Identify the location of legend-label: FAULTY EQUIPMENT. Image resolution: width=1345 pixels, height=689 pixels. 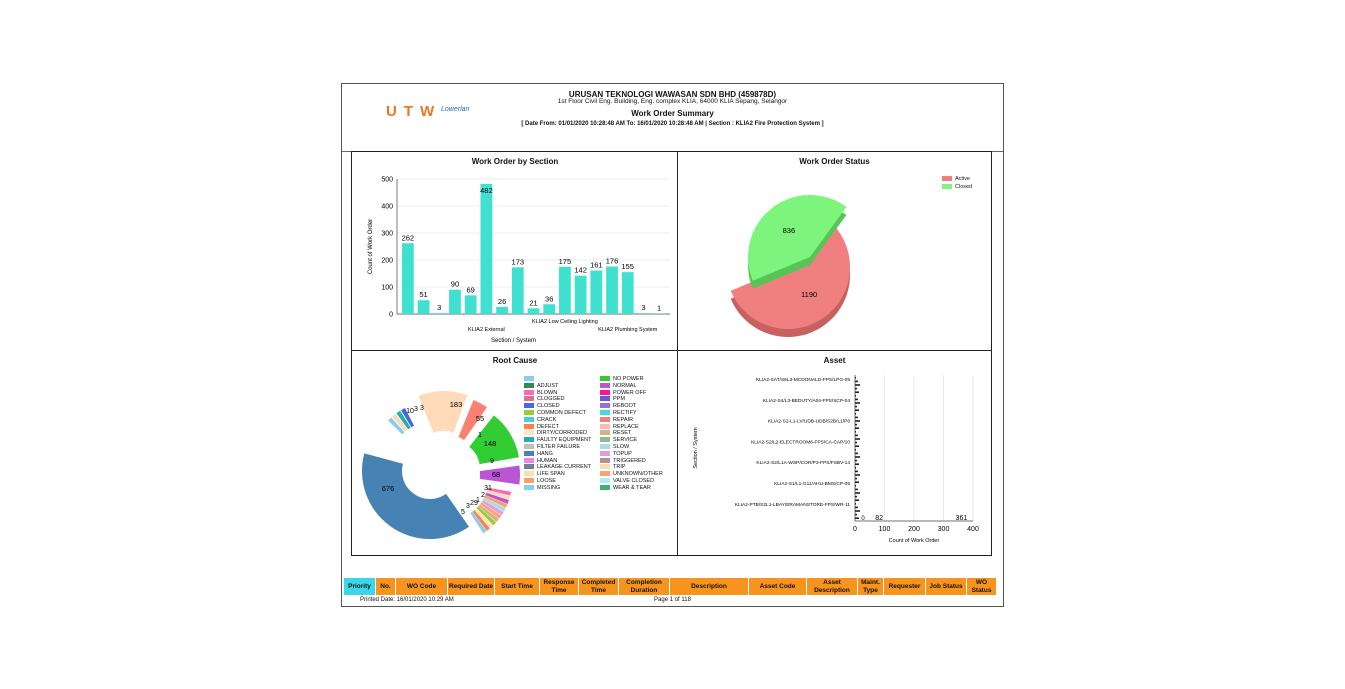
(564, 440).